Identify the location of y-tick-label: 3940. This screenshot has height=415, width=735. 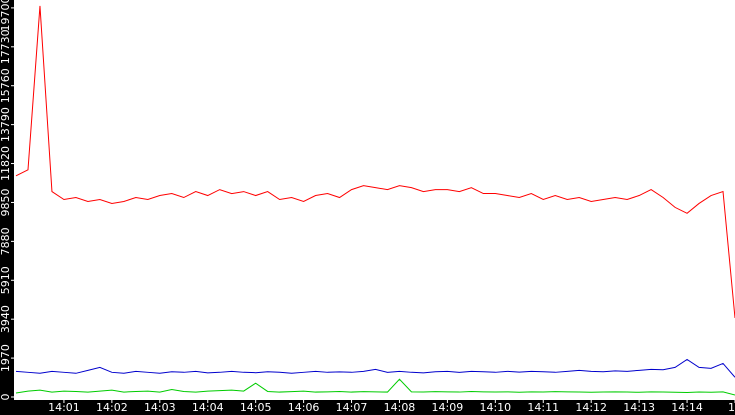
(6, 319).